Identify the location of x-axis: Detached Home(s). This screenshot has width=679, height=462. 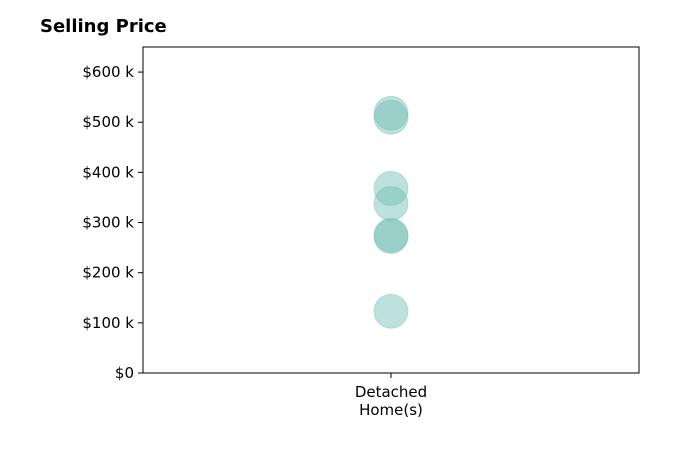
(391, 396).